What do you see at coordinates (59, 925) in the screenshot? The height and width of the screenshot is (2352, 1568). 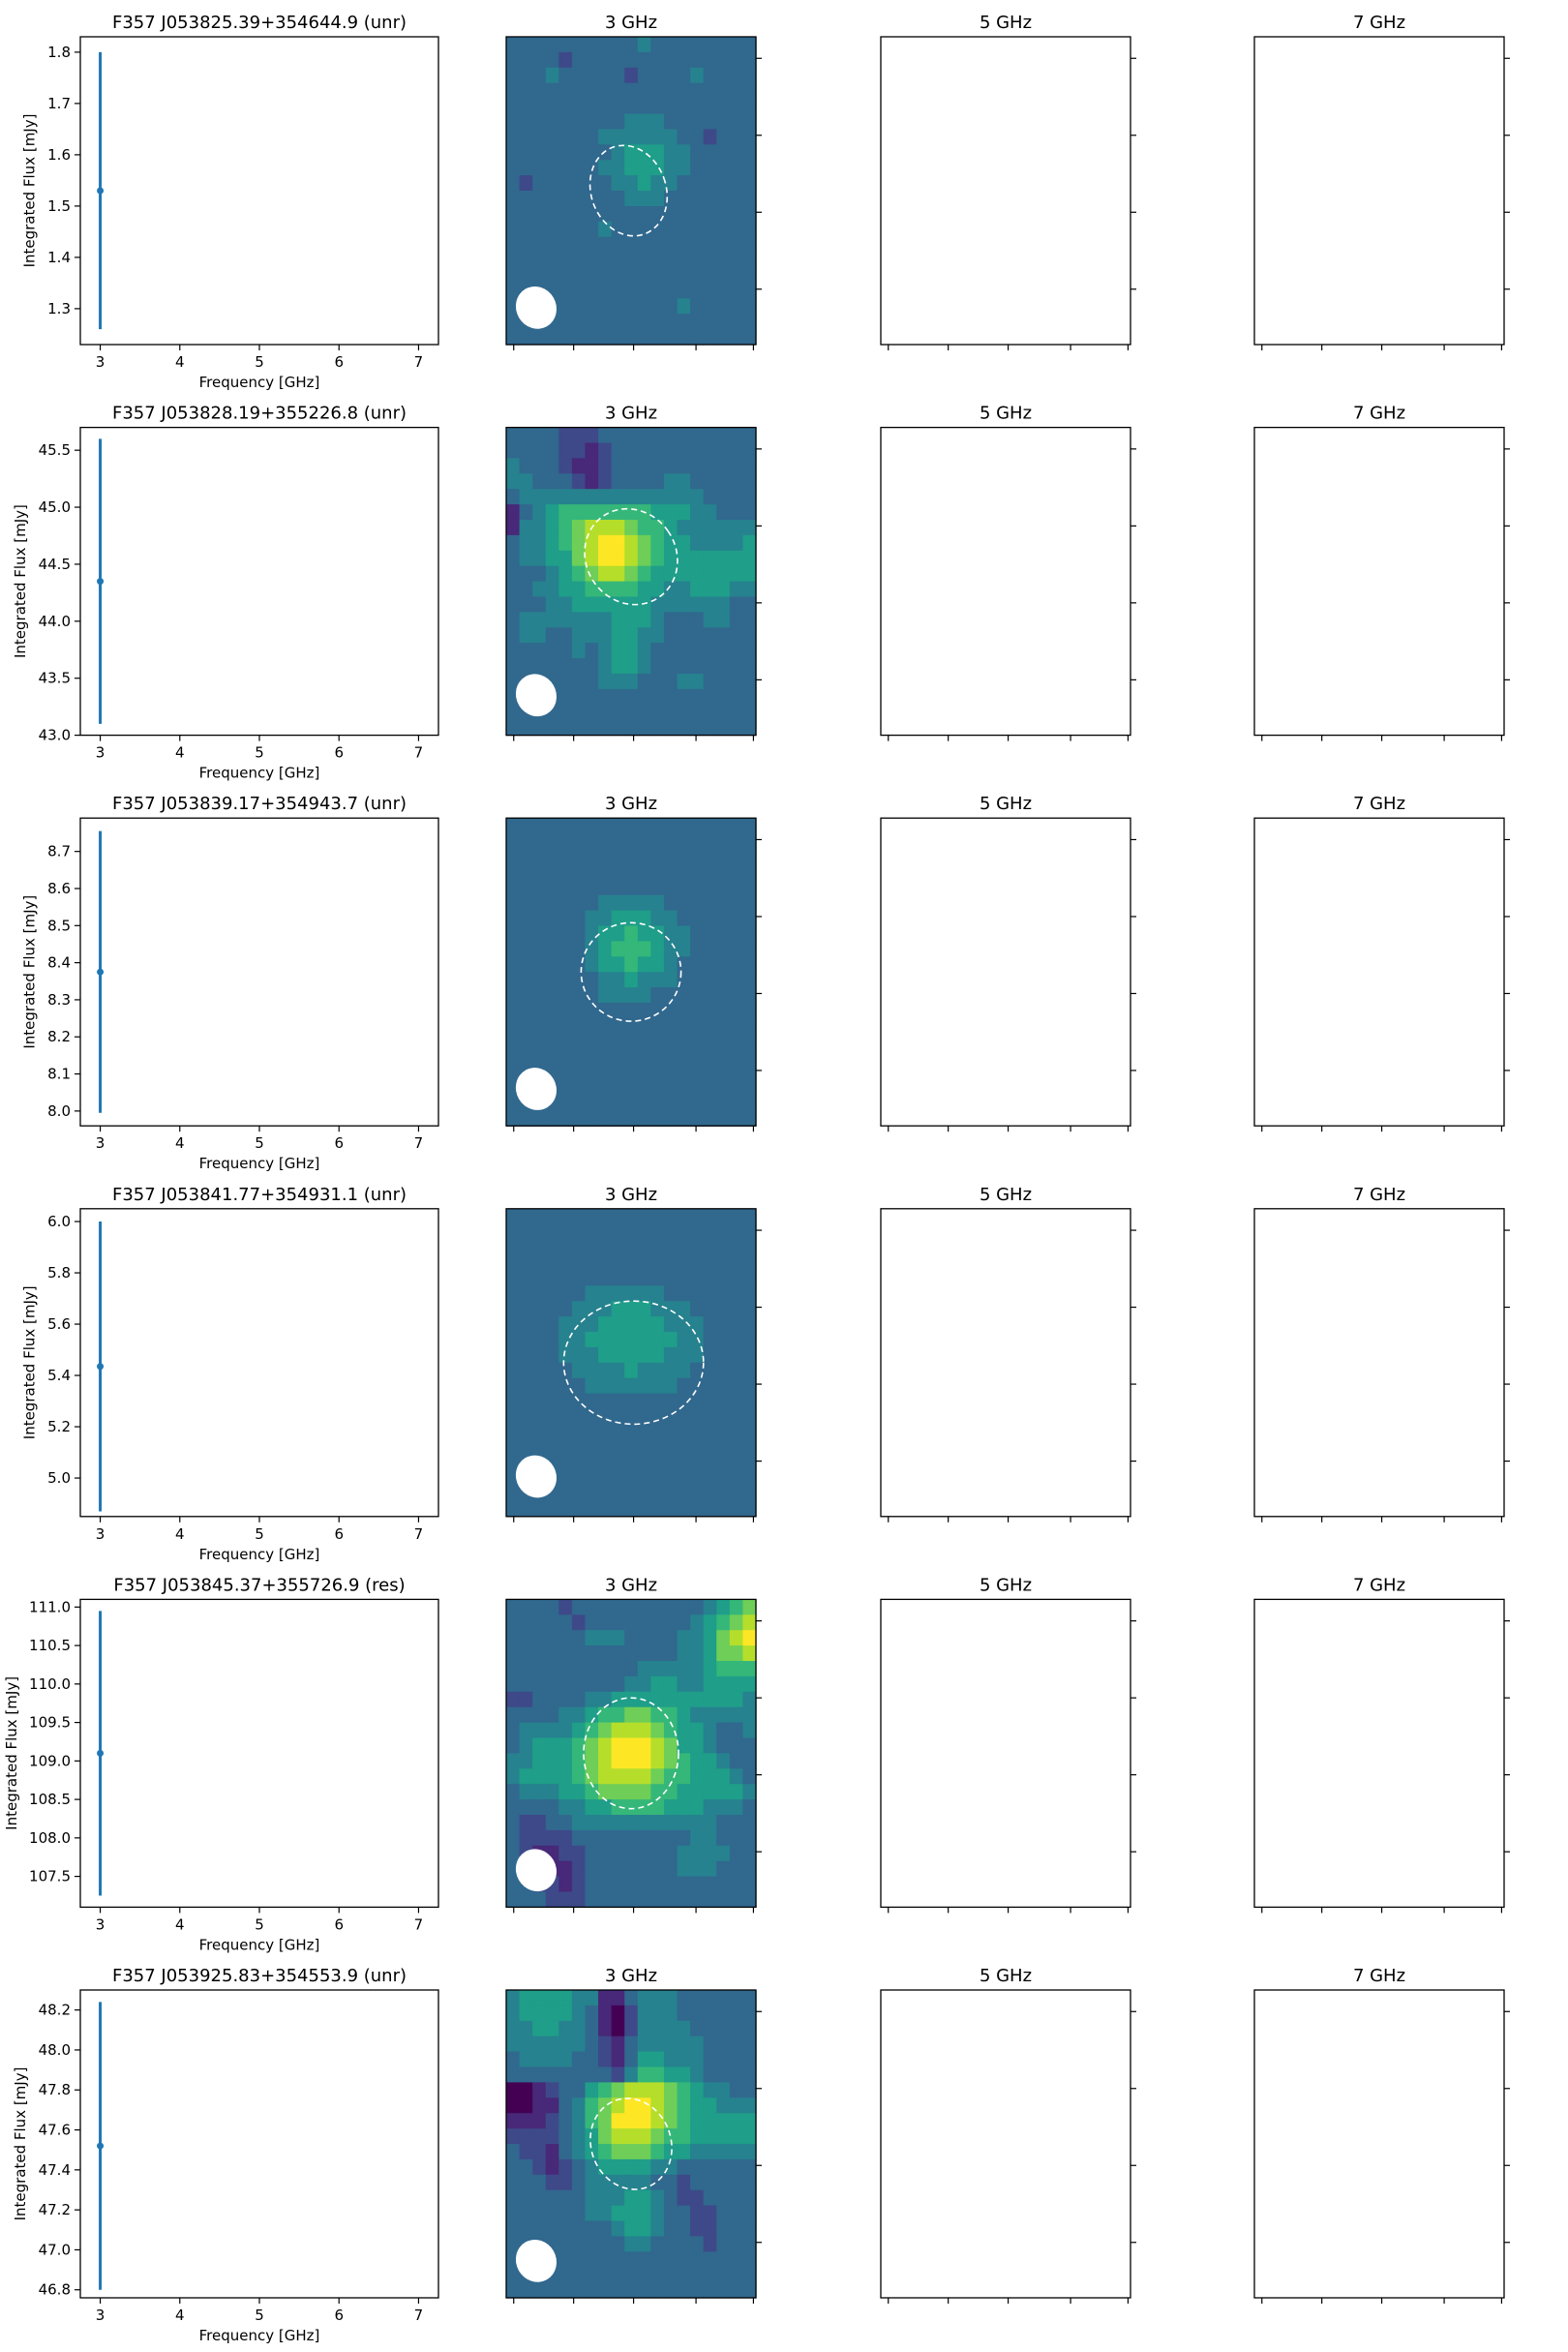 I see `y-tick-label: 8.5` at bounding box center [59, 925].